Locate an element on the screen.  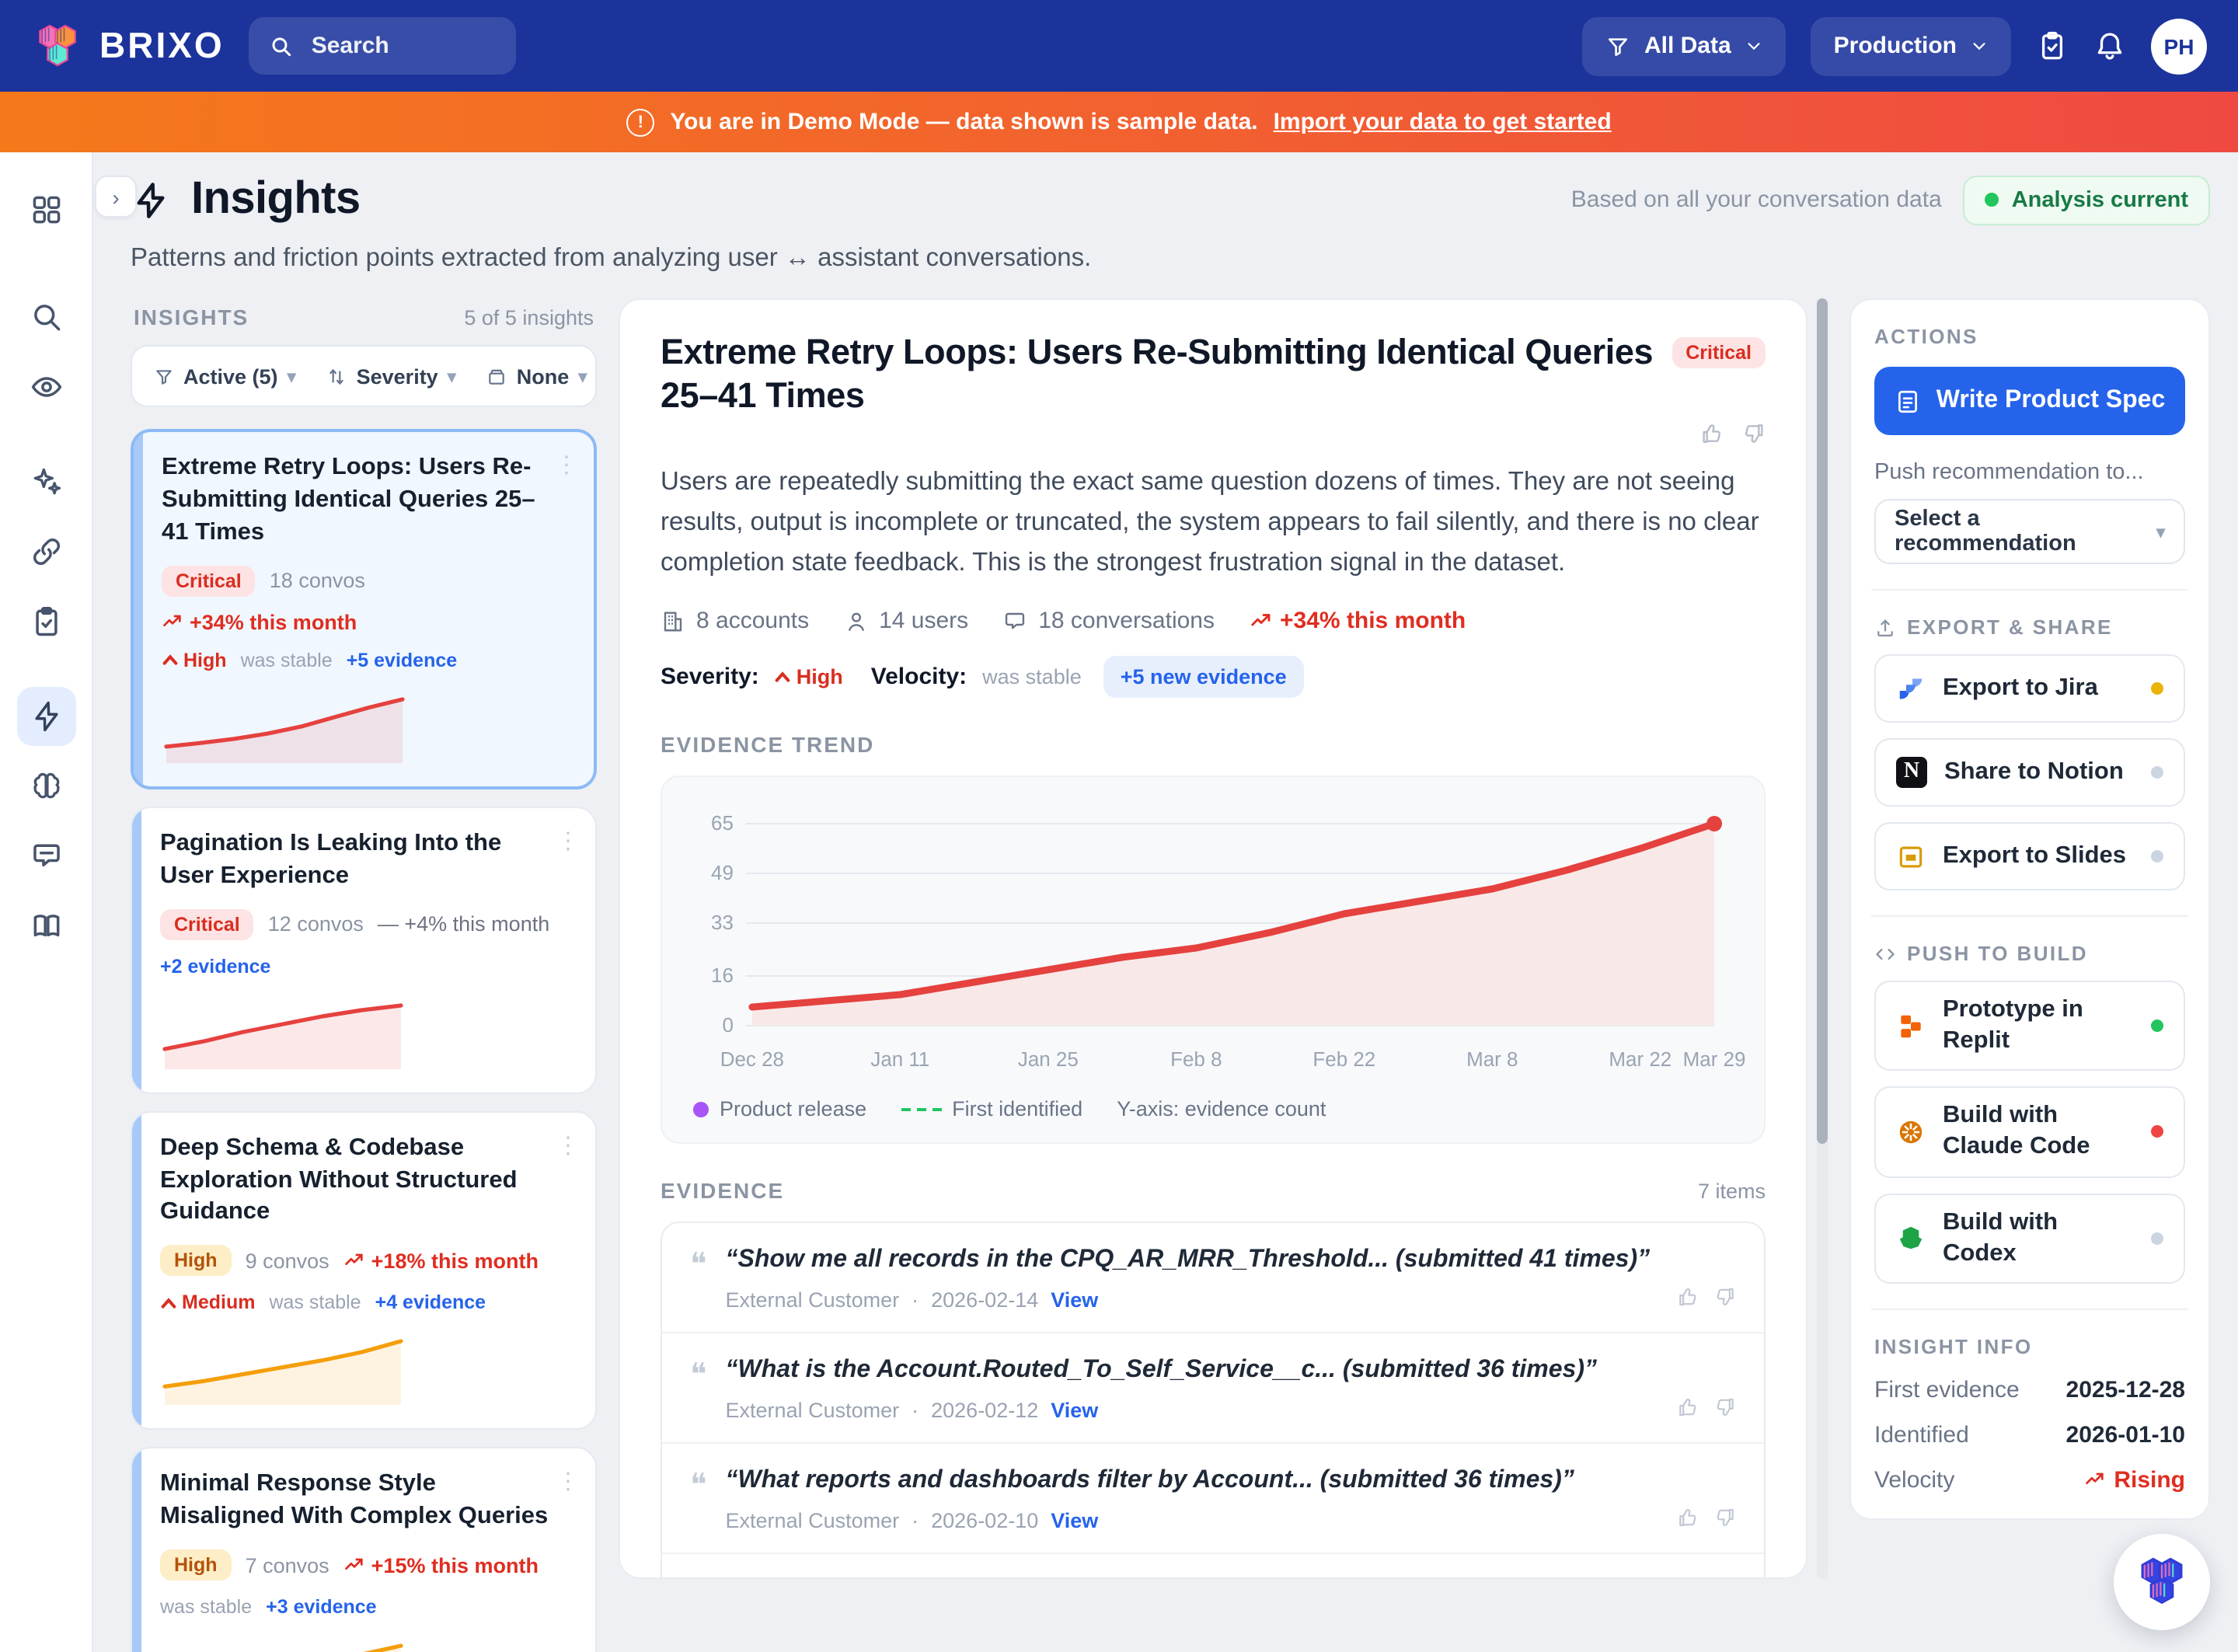
svg-text: Jan 11 is located at coordinates (899, 1060).